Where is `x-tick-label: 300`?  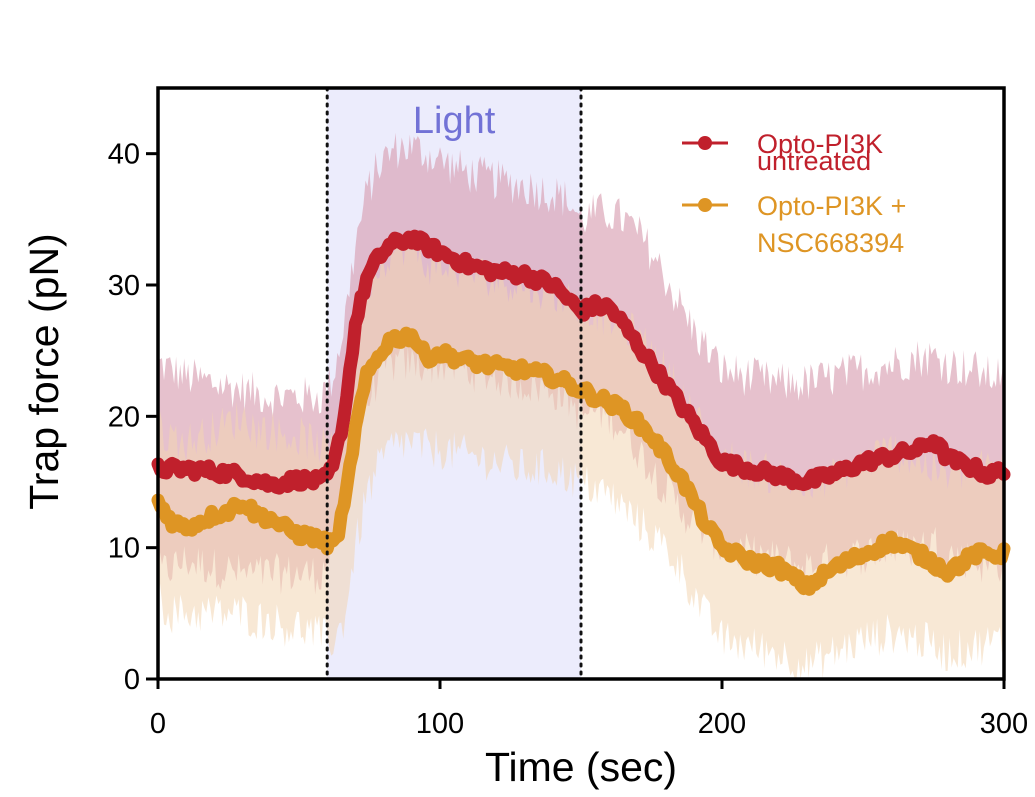 x-tick-label: 300 is located at coordinates (1004, 724).